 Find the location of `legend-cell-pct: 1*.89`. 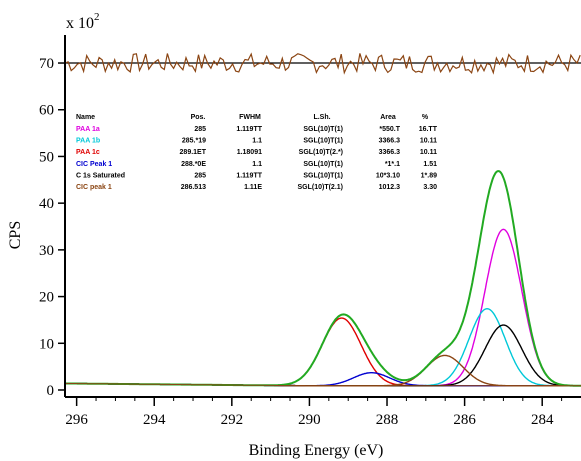

legend-cell-pct: 1*.89 is located at coordinates (429, 175).